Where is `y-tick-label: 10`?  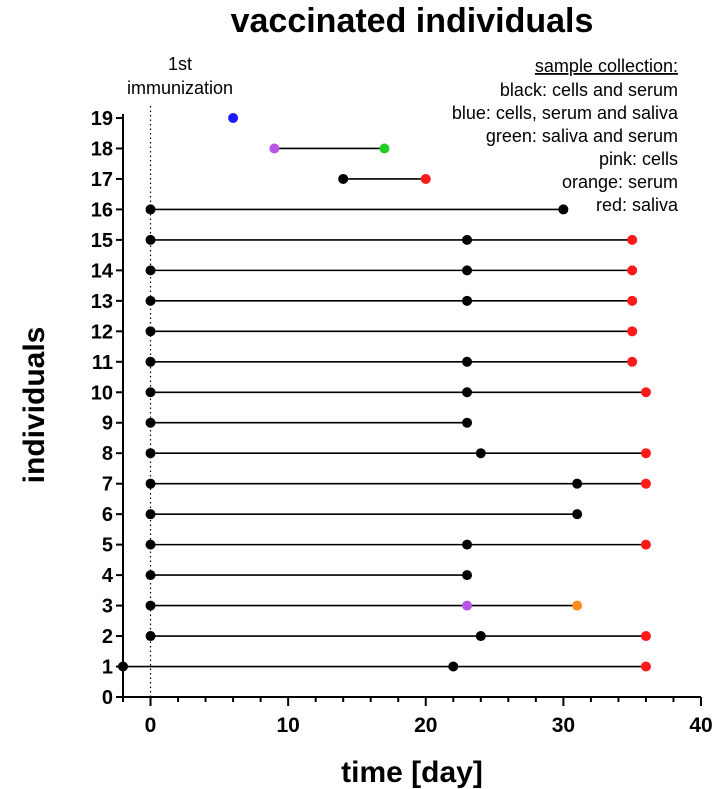 y-tick-label: 10 is located at coordinates (102, 393).